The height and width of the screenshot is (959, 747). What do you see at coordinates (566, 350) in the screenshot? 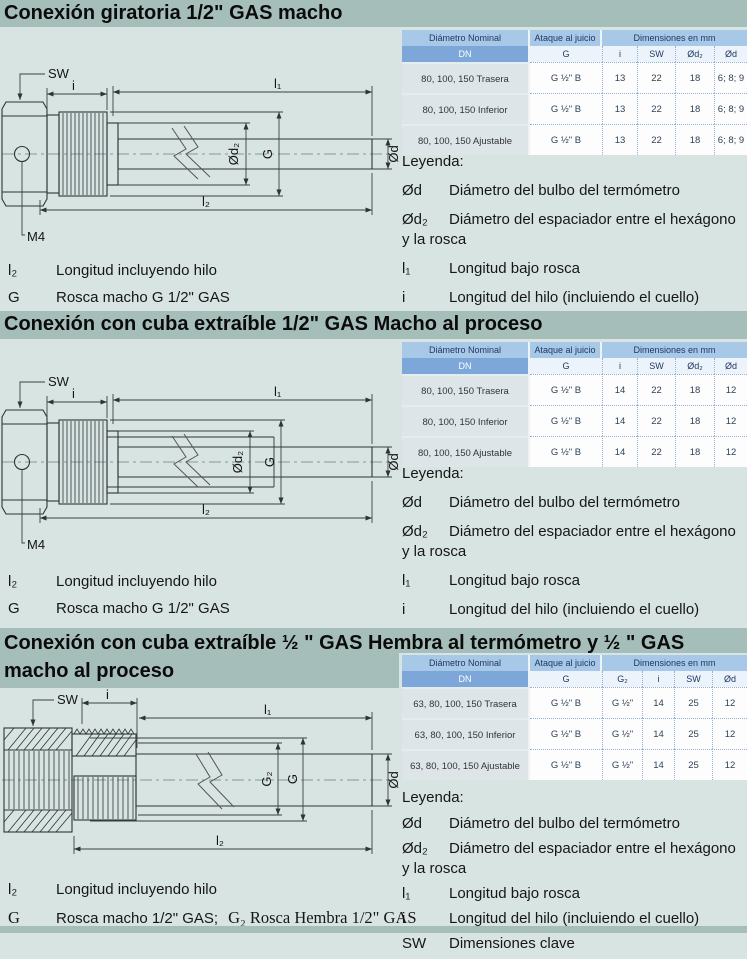
I see `table-header-cell: Ataque al juicio` at bounding box center [566, 350].